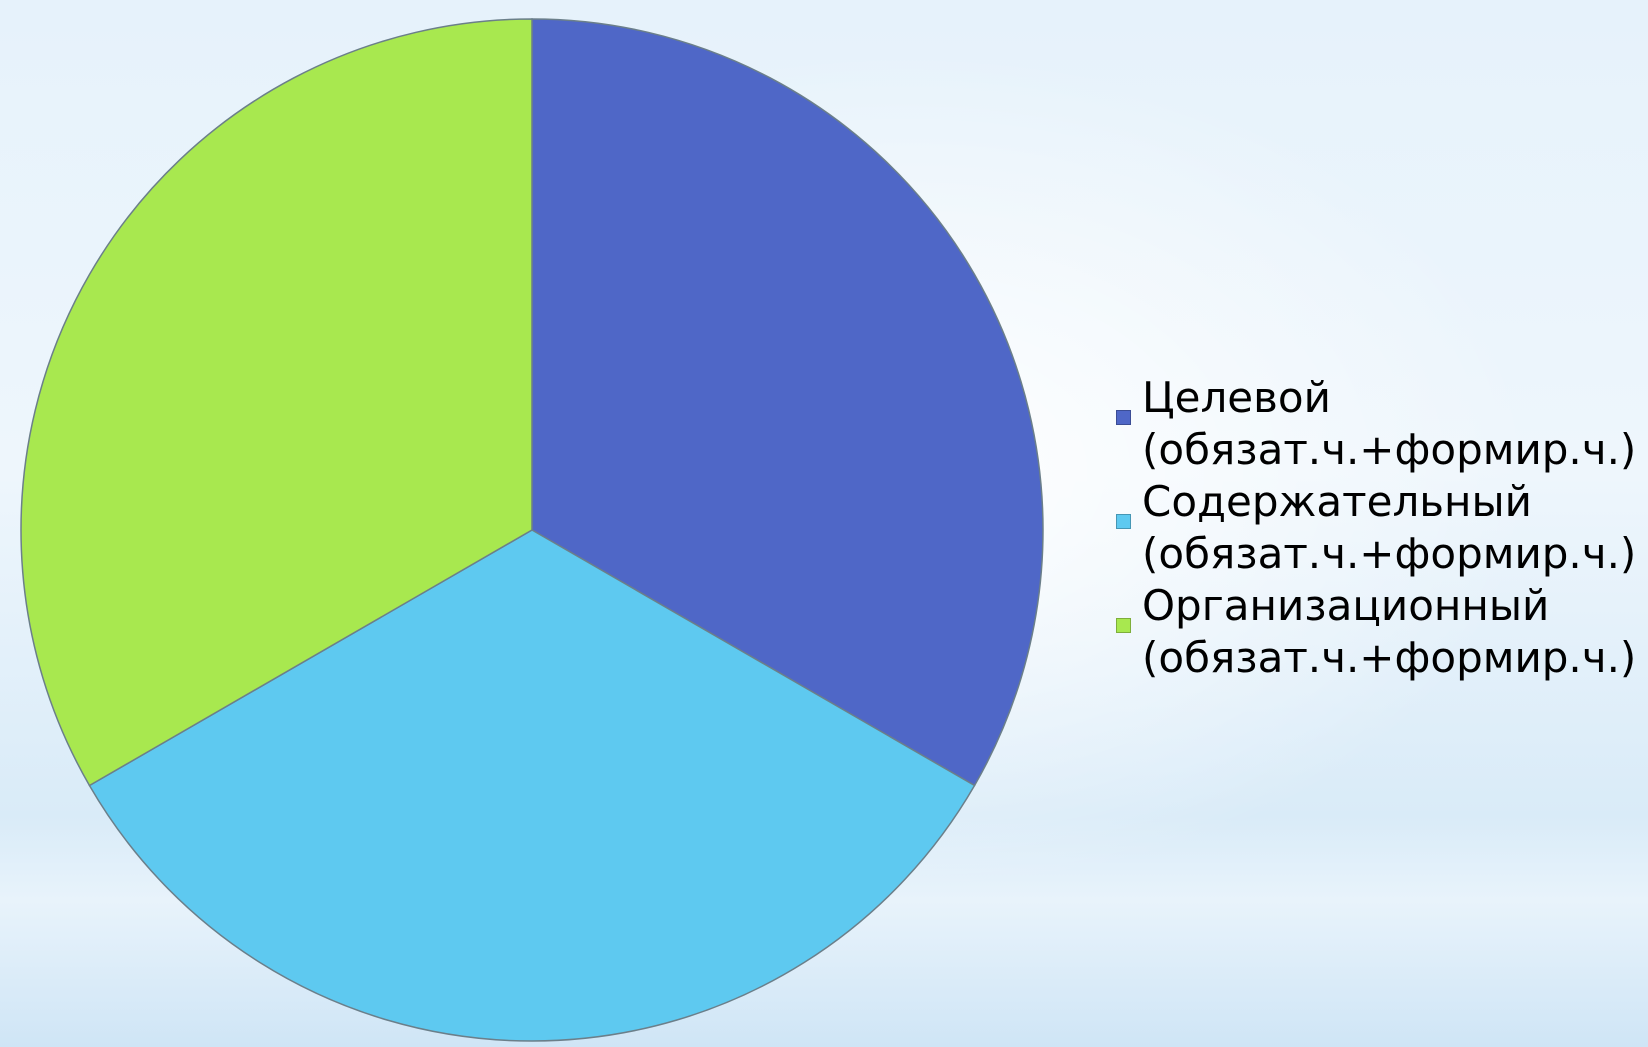  Describe the element at coordinates (1376, 632) in the screenshot. I see `legend-item-organizational: Организационный (обязат.ч.+формир.ч.)` at that location.